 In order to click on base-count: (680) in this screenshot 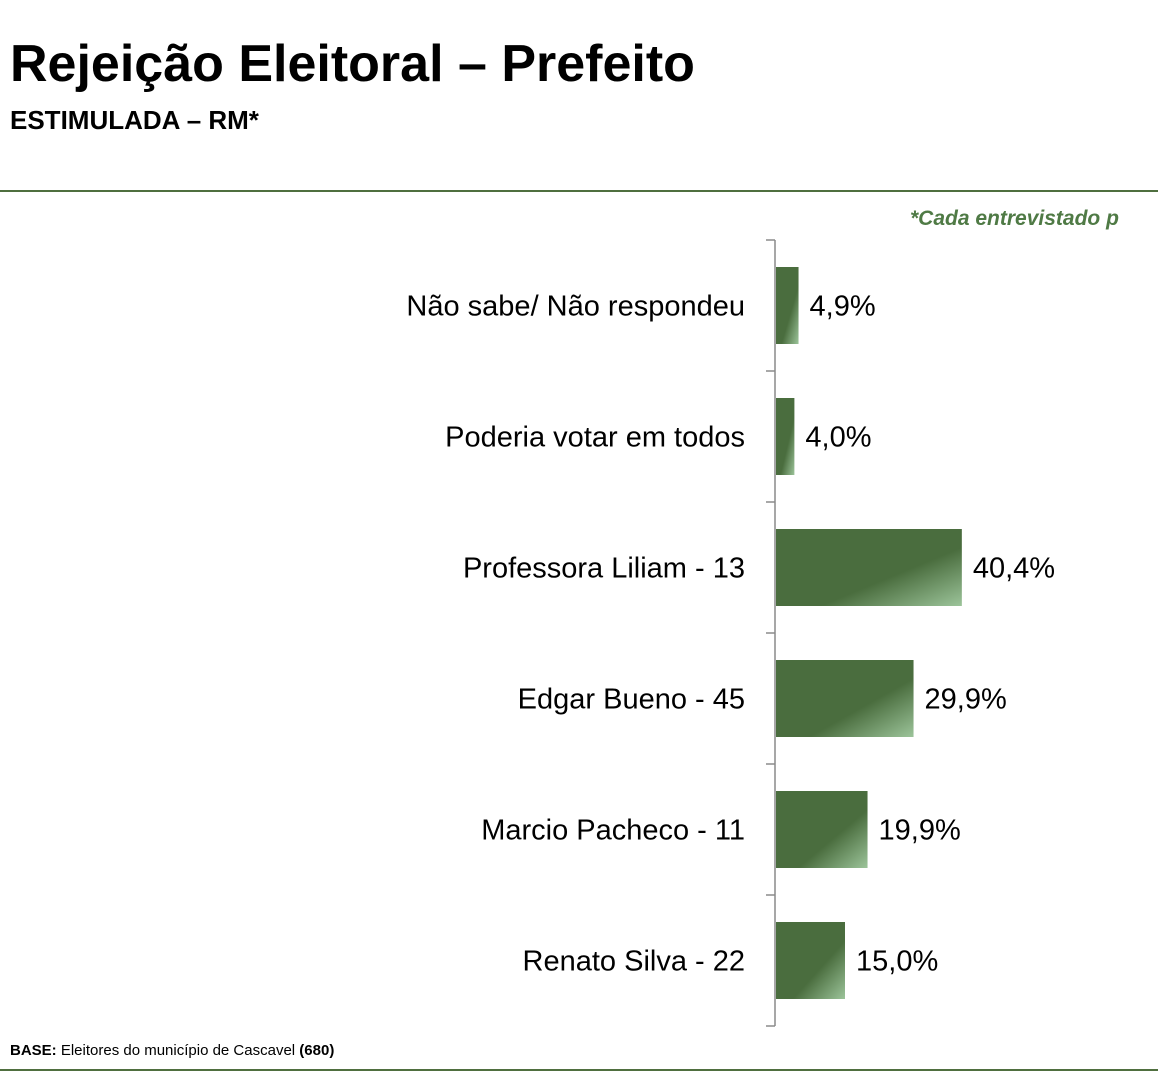, I will do `click(317, 1050)`.